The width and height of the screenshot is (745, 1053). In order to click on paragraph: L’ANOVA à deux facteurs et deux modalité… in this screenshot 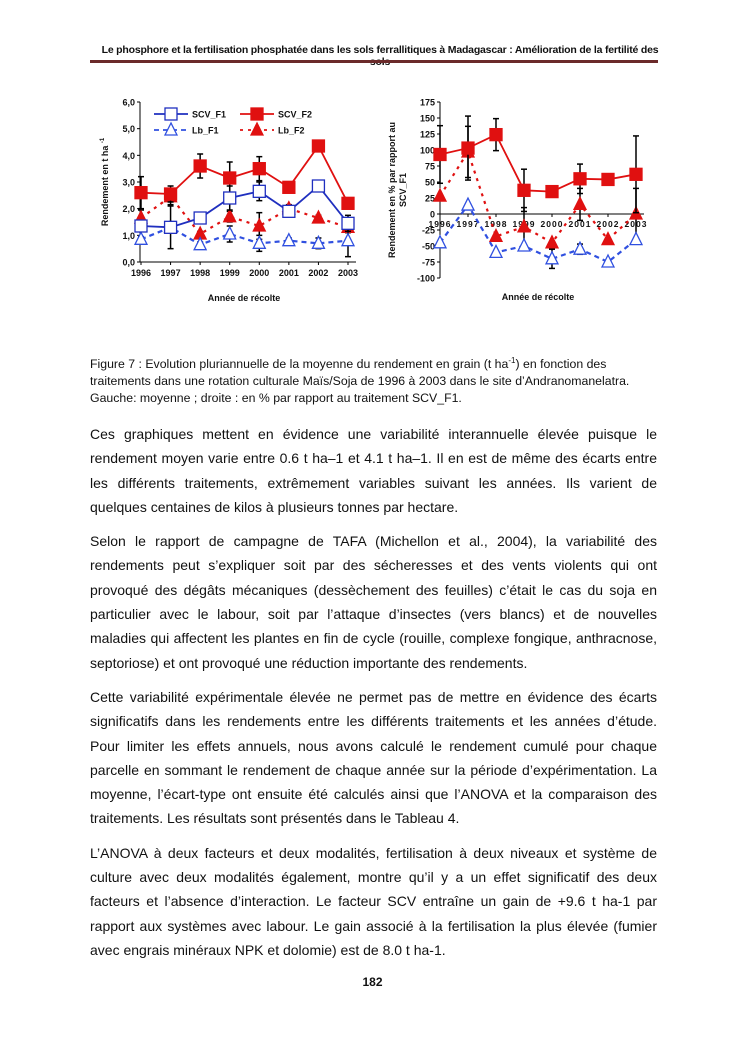, I will do `click(373, 901)`.